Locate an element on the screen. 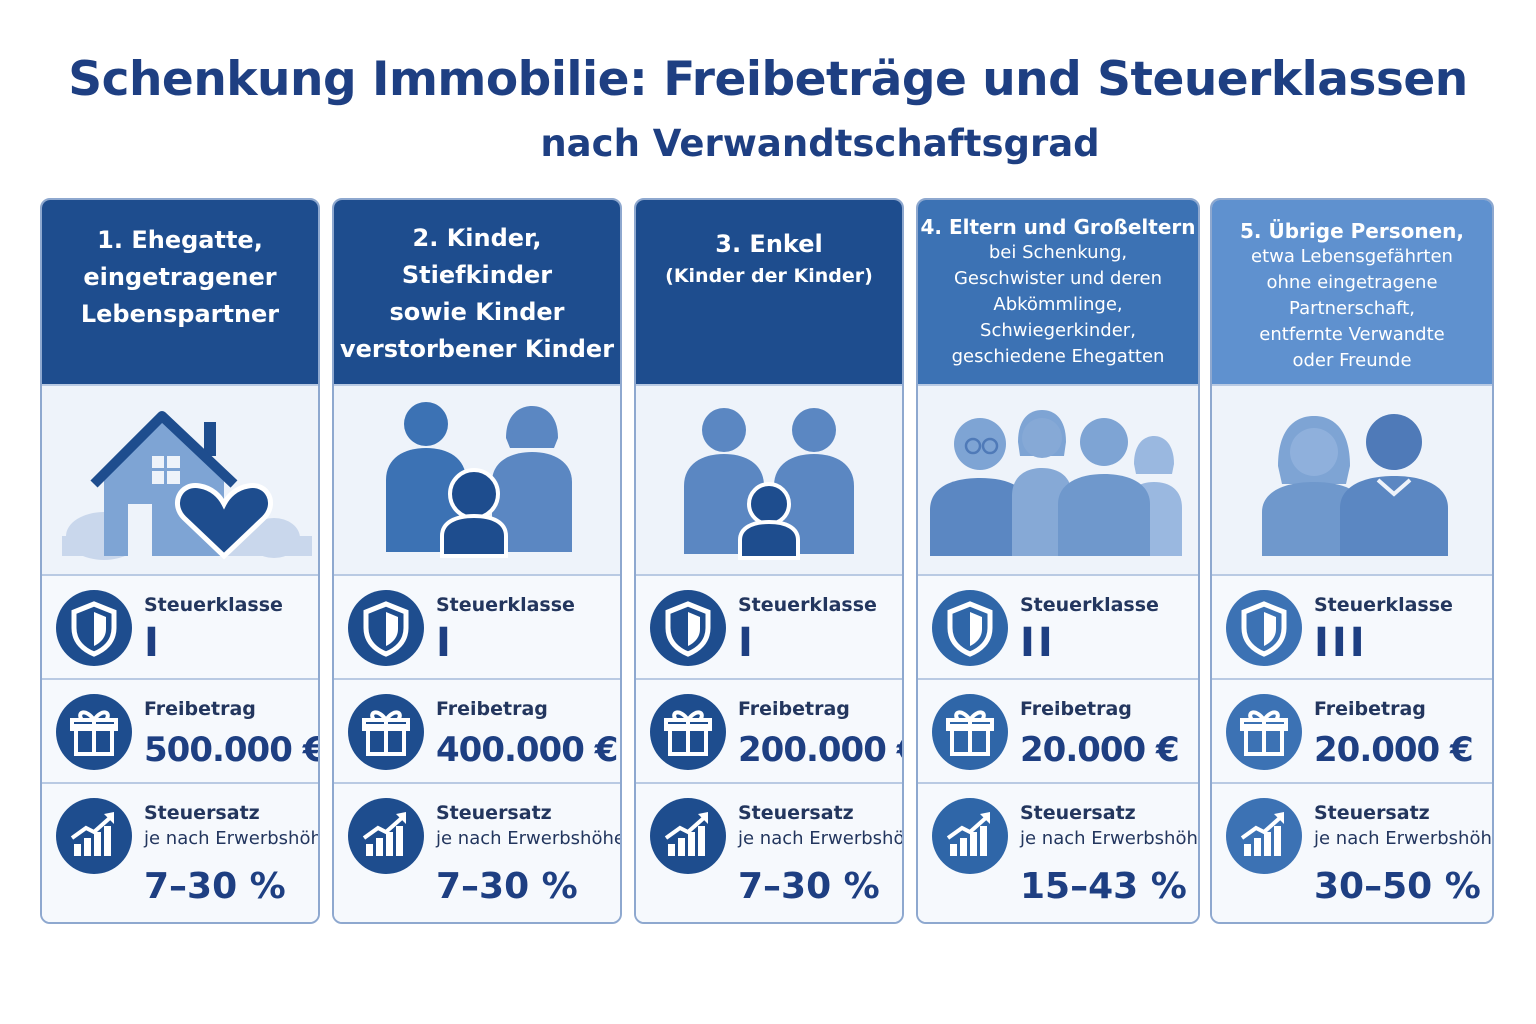 The width and height of the screenshot is (1536, 1024). freibetrag-row: Freibetrag 400.000 € is located at coordinates (477, 731).